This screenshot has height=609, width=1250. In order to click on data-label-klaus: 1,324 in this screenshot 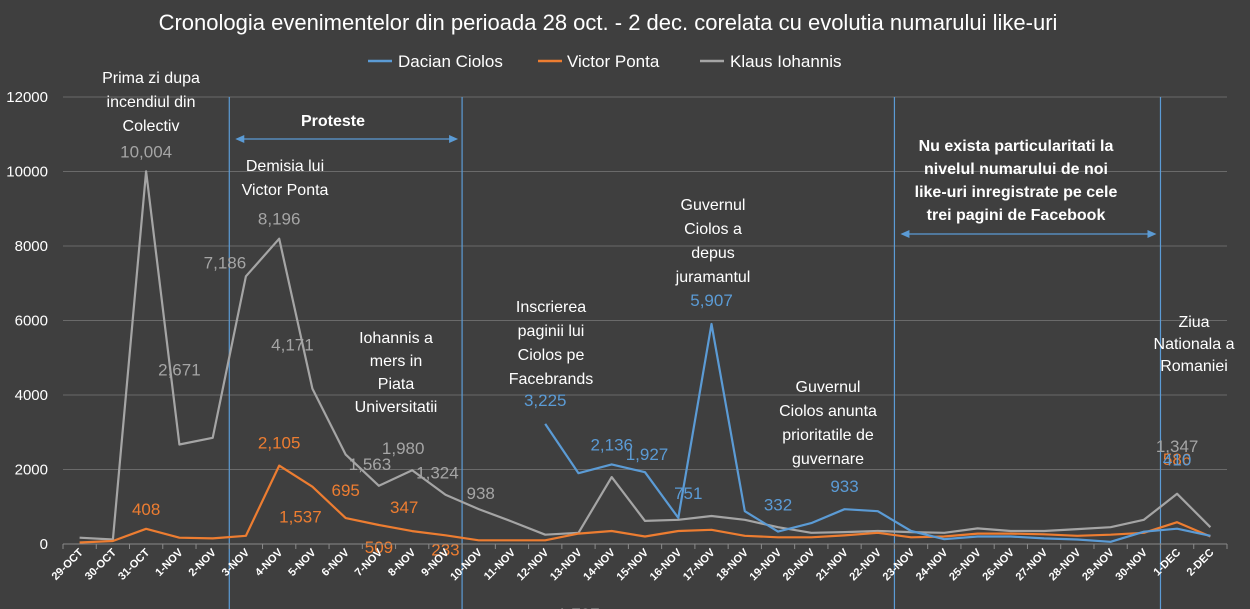, I will do `click(437, 473)`.